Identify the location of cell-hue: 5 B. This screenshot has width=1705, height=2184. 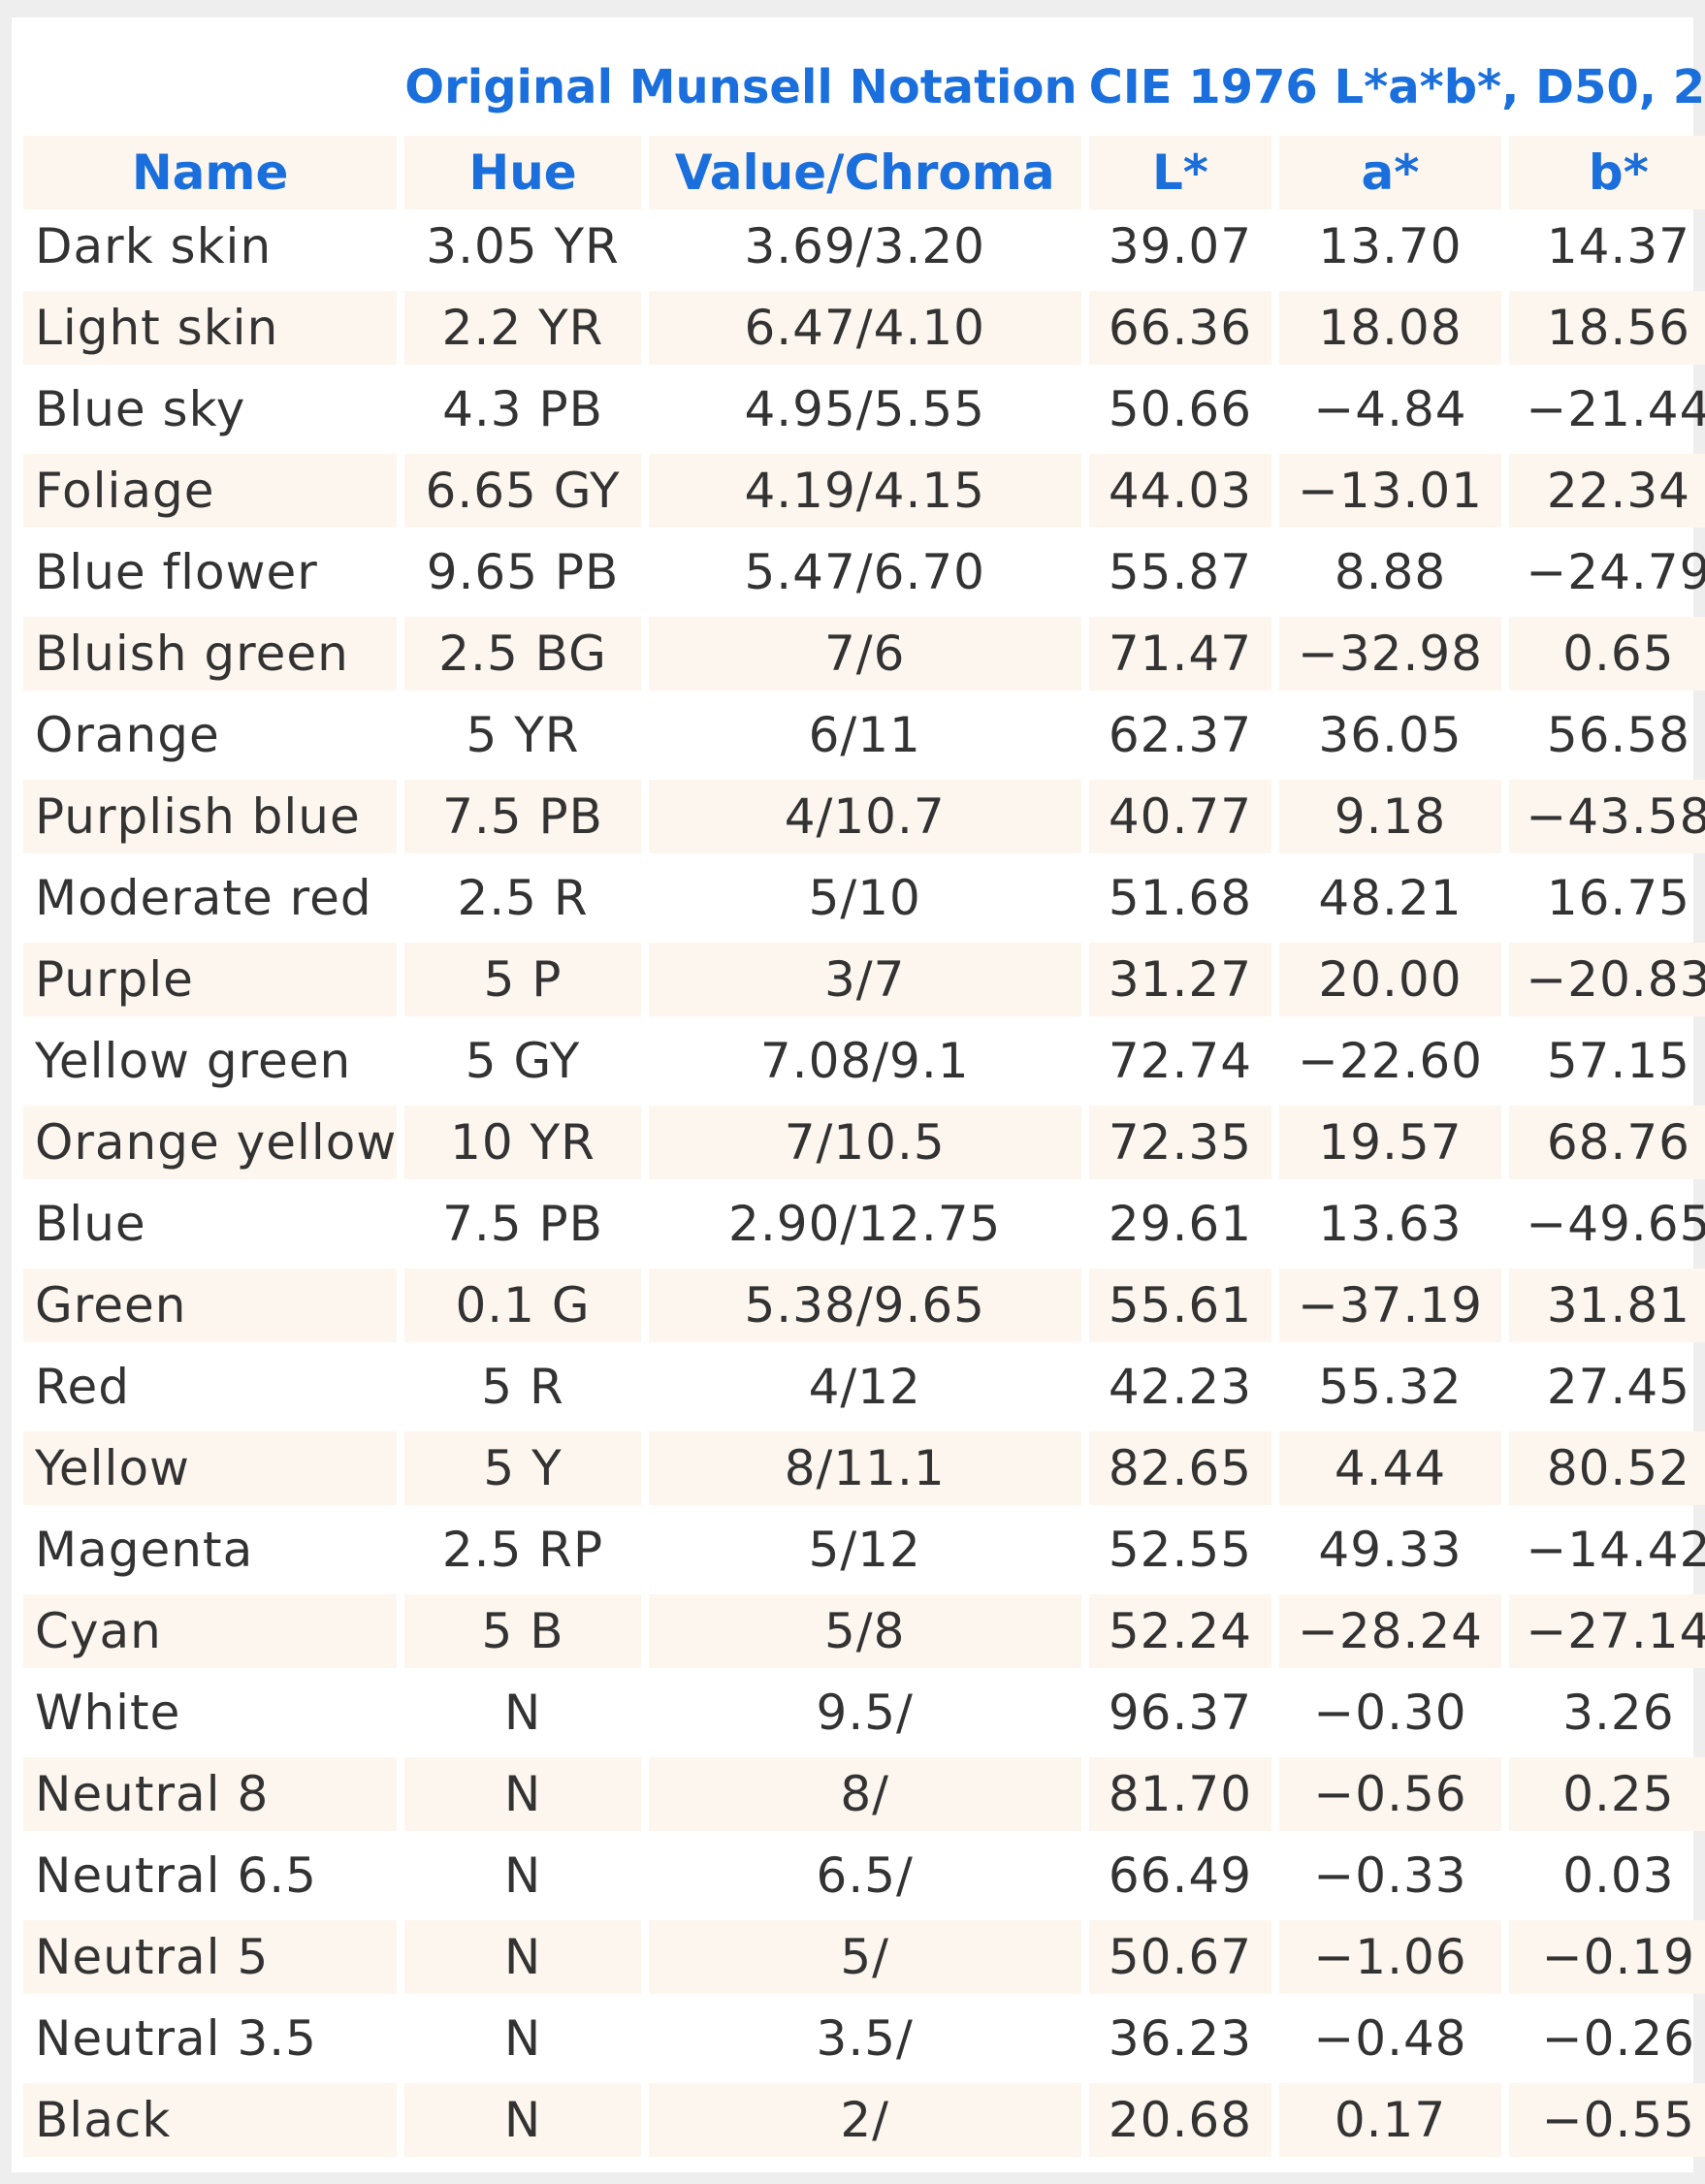
(522, 1631).